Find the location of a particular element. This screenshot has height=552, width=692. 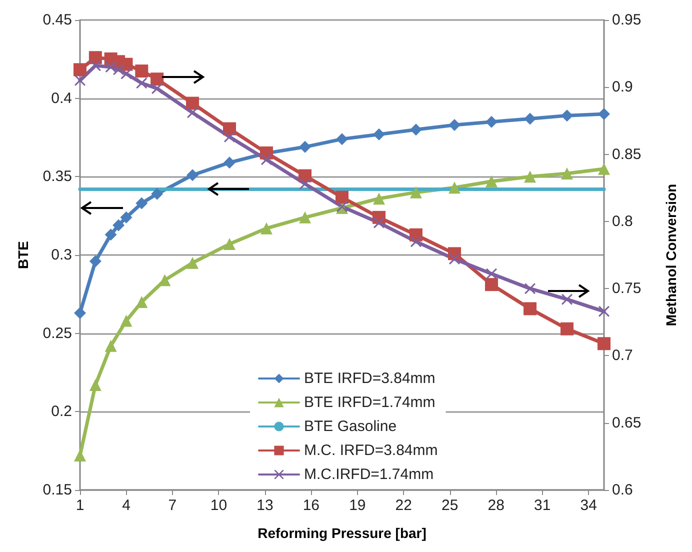

legend-label: BTE Gasoline is located at coordinates (350, 426).